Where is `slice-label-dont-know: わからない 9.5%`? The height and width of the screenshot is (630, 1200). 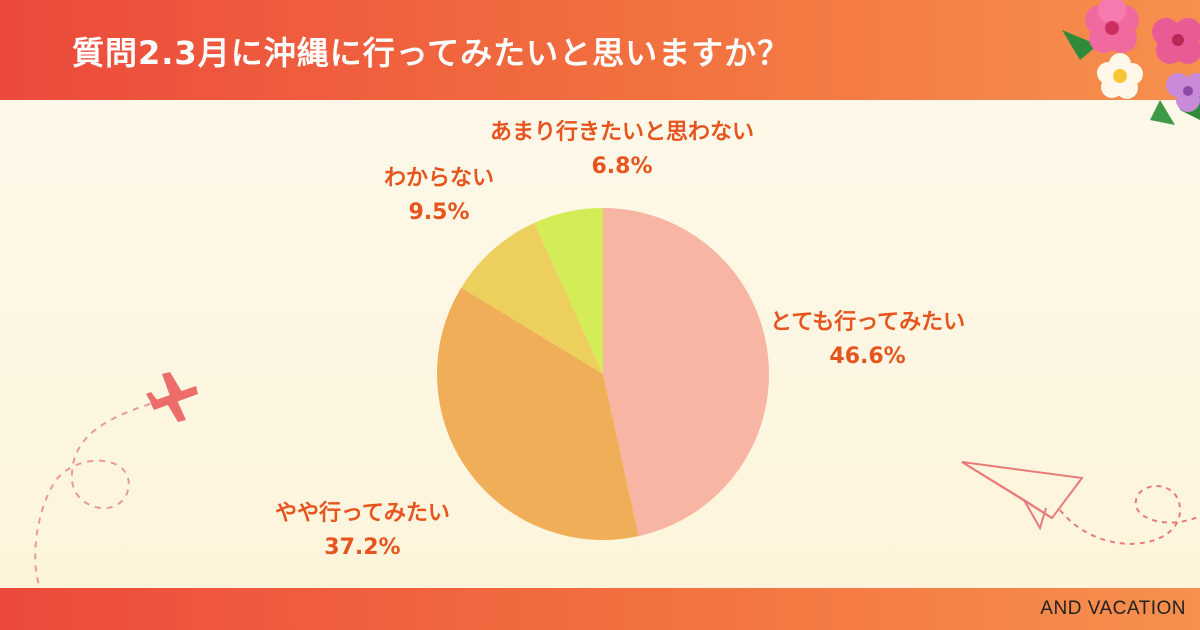
slice-label-dont-know: わからない 9.5% is located at coordinates (439, 196).